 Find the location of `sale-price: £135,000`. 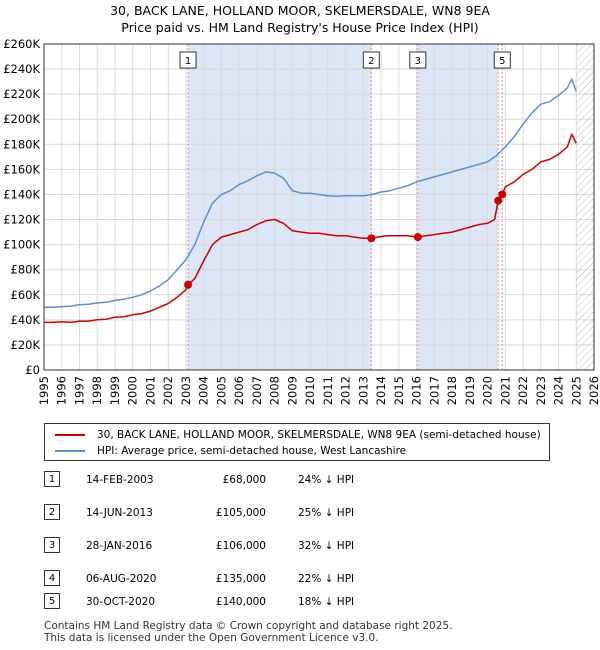

sale-price: £135,000 is located at coordinates (240, 579).